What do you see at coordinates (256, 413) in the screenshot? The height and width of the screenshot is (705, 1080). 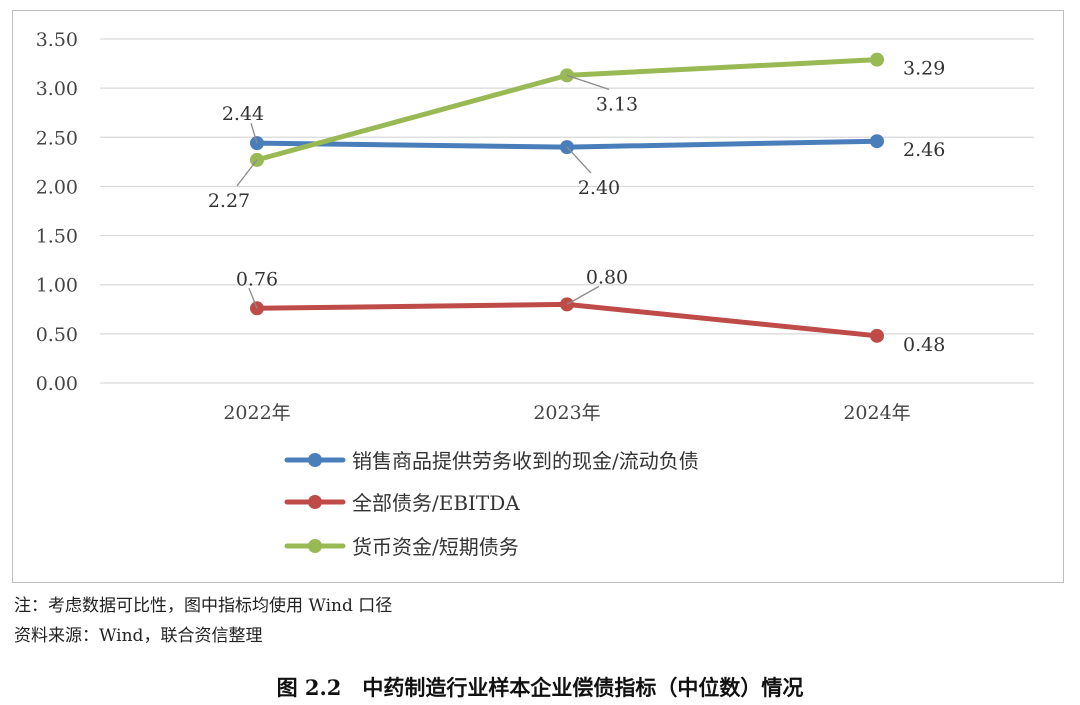 I see `x-tick-label: 2022年` at bounding box center [256, 413].